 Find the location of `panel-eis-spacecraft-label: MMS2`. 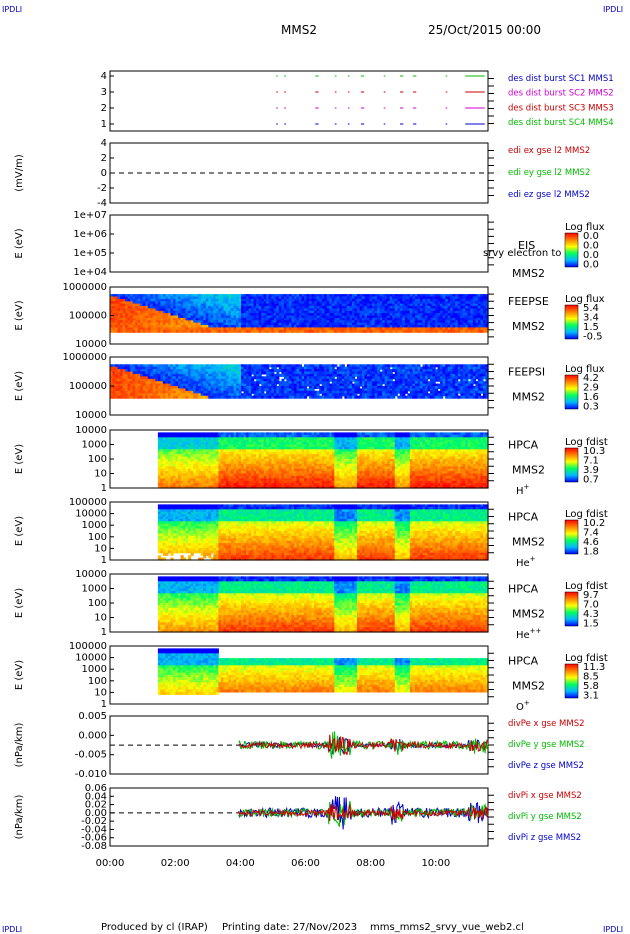

panel-eis-spacecraft-label: MMS2 is located at coordinates (528, 273).